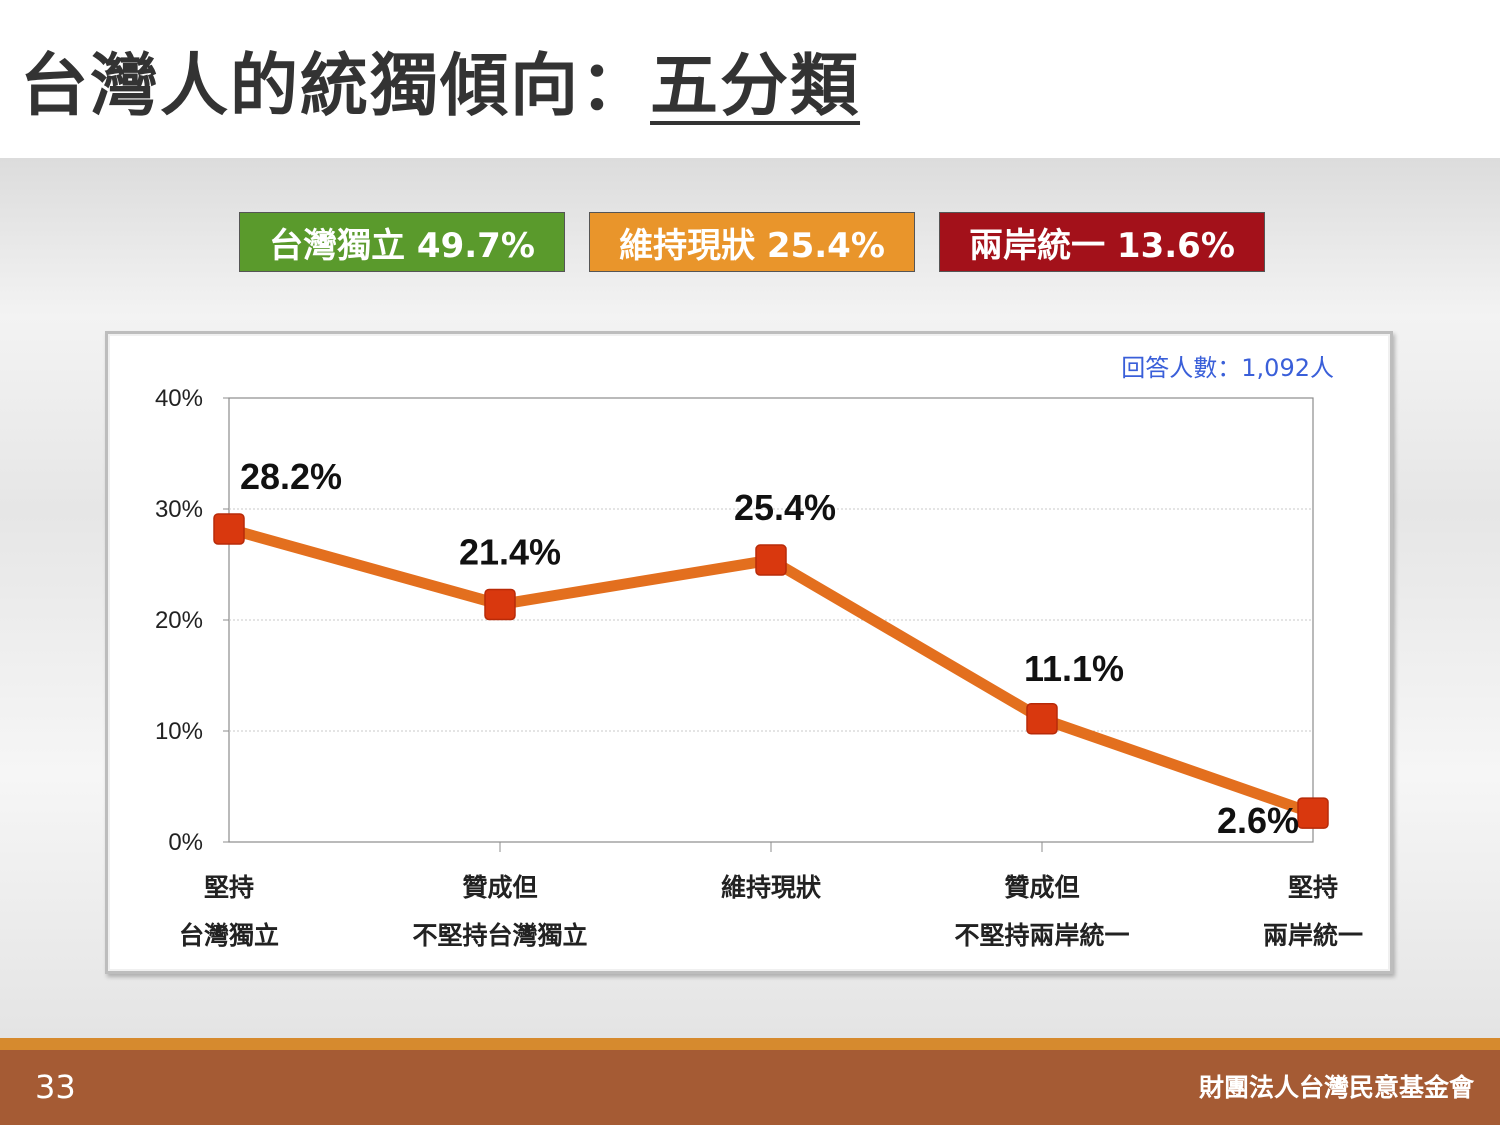 This screenshot has height=1125, width=1500. I want to click on data-label: 28.2%, so click(291, 476).